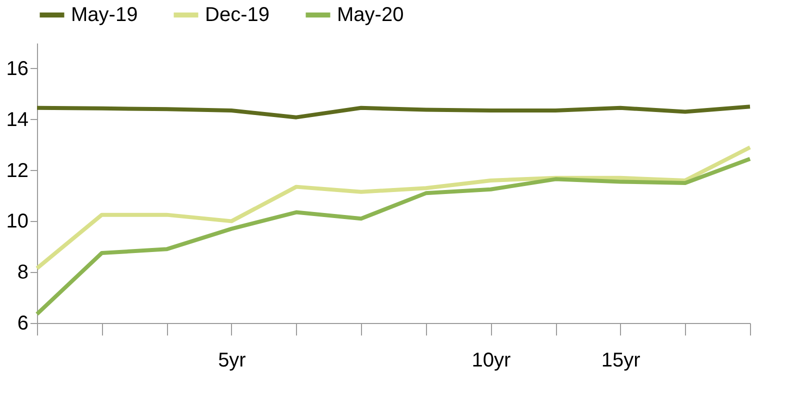  Describe the element at coordinates (22, 273) in the screenshot. I see `y-tick-label: 8` at that location.